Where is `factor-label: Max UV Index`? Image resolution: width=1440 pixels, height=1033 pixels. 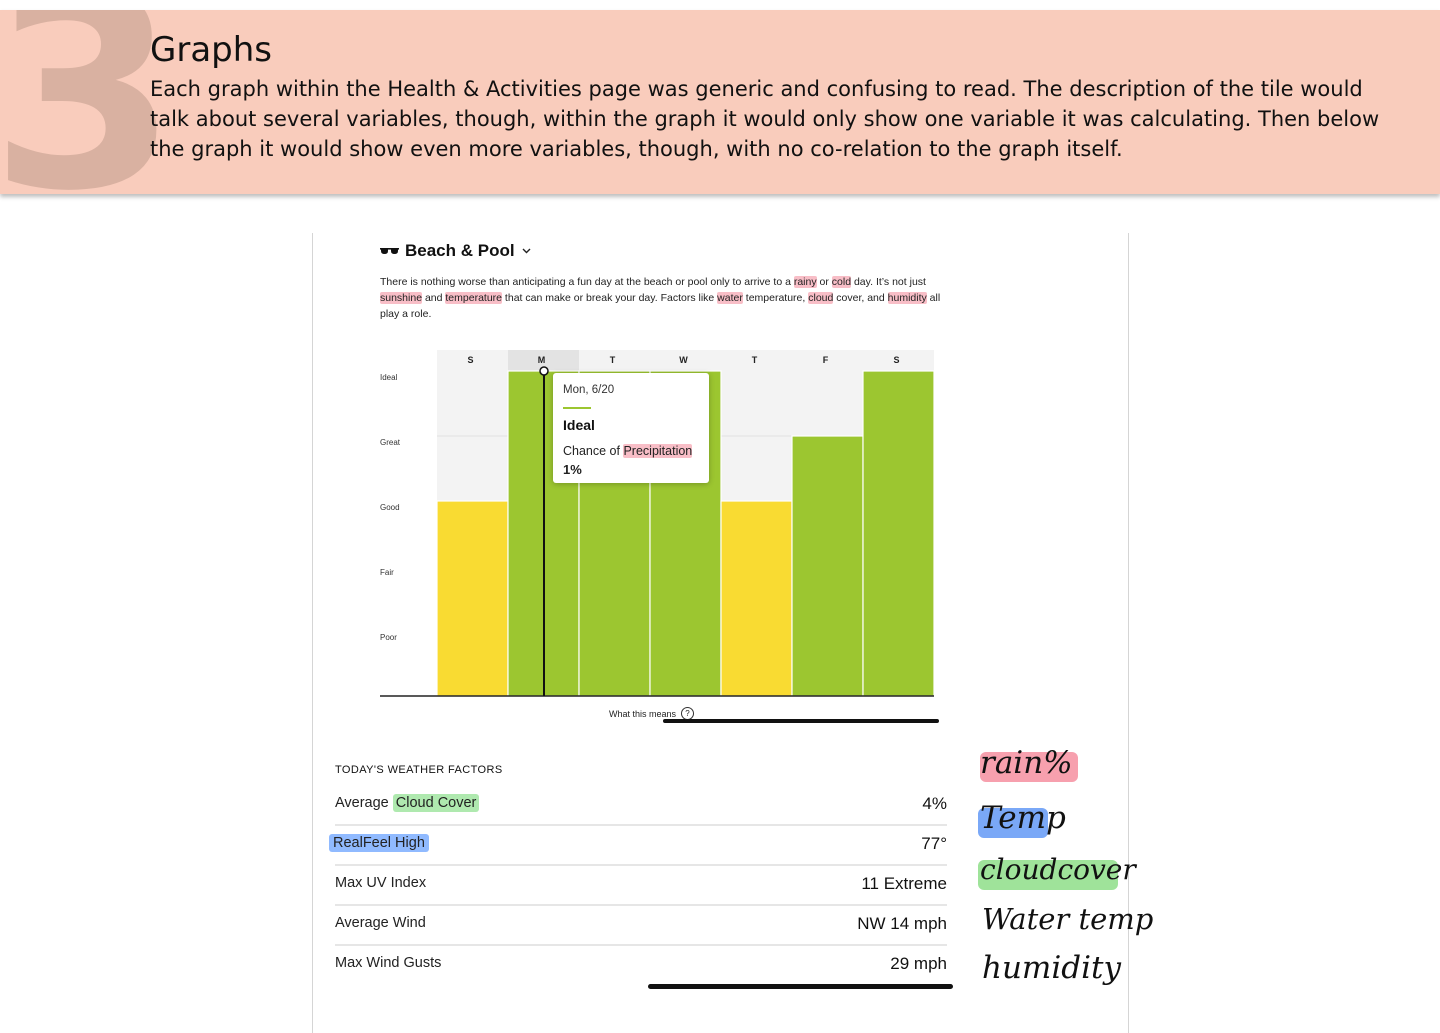
factor-label: Max UV Index is located at coordinates (381, 883).